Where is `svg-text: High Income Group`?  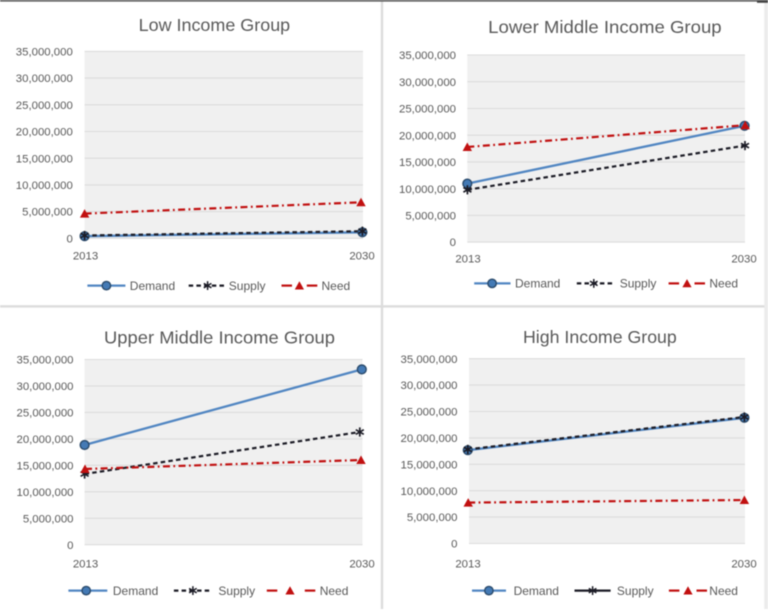
svg-text: High Income Group is located at coordinates (600, 337).